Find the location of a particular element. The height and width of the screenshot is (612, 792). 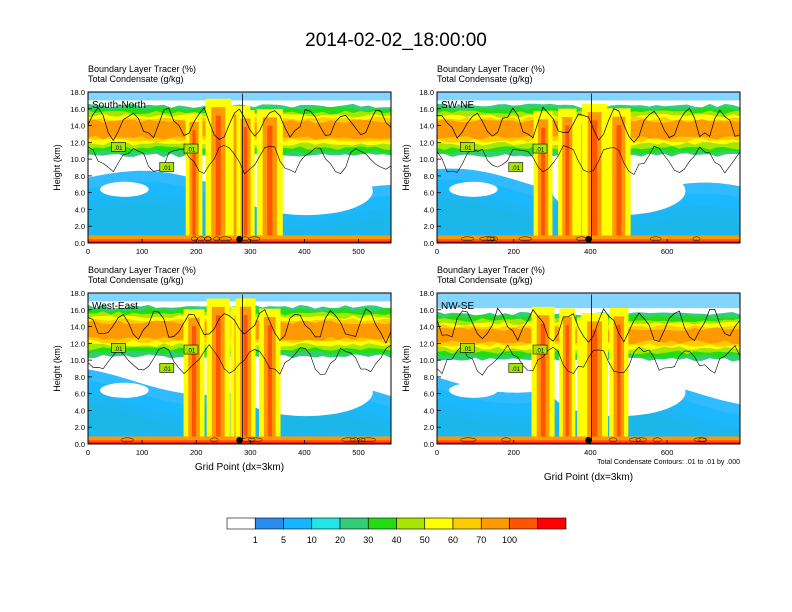

caption-condensate: Total Condensate (g/kg) is located at coordinates (485, 79).